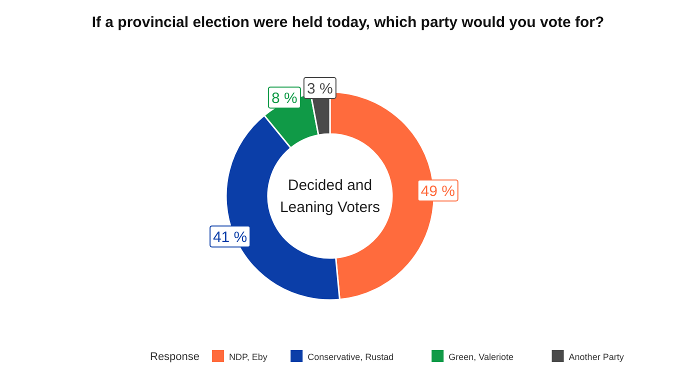 The width and height of the screenshot is (696, 391). What do you see at coordinates (351, 357) in the screenshot?
I see `legend-label: Conservative, Rustad` at bounding box center [351, 357].